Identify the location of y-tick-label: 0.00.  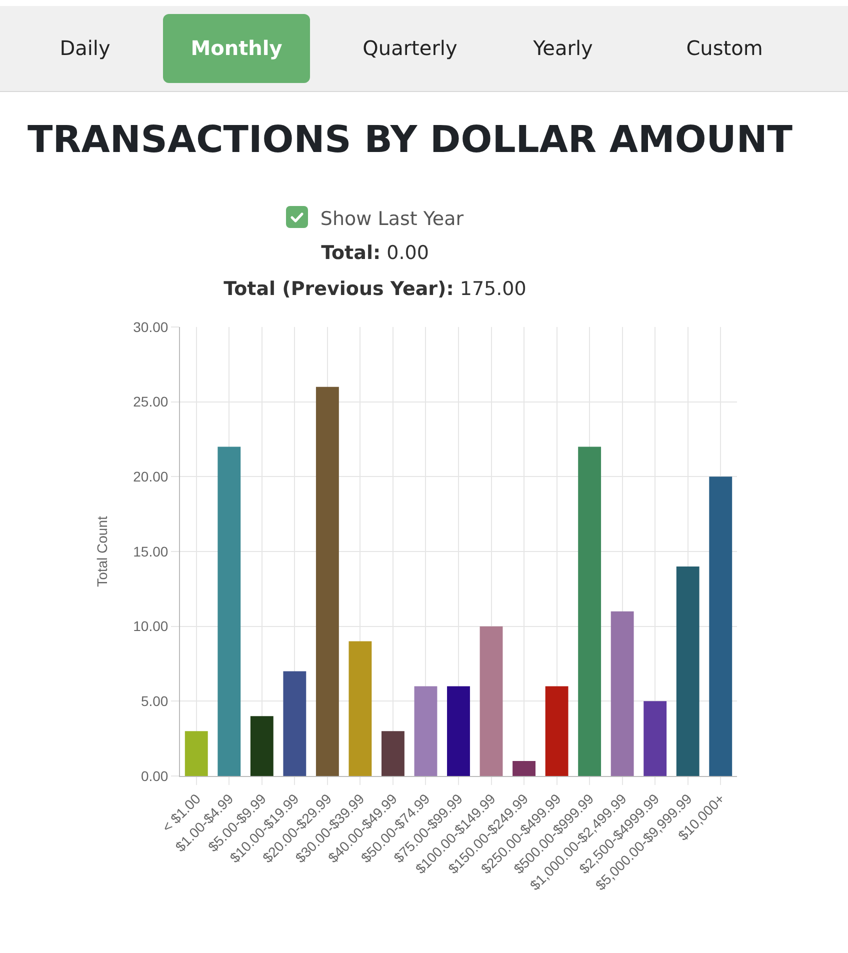
(154, 776).